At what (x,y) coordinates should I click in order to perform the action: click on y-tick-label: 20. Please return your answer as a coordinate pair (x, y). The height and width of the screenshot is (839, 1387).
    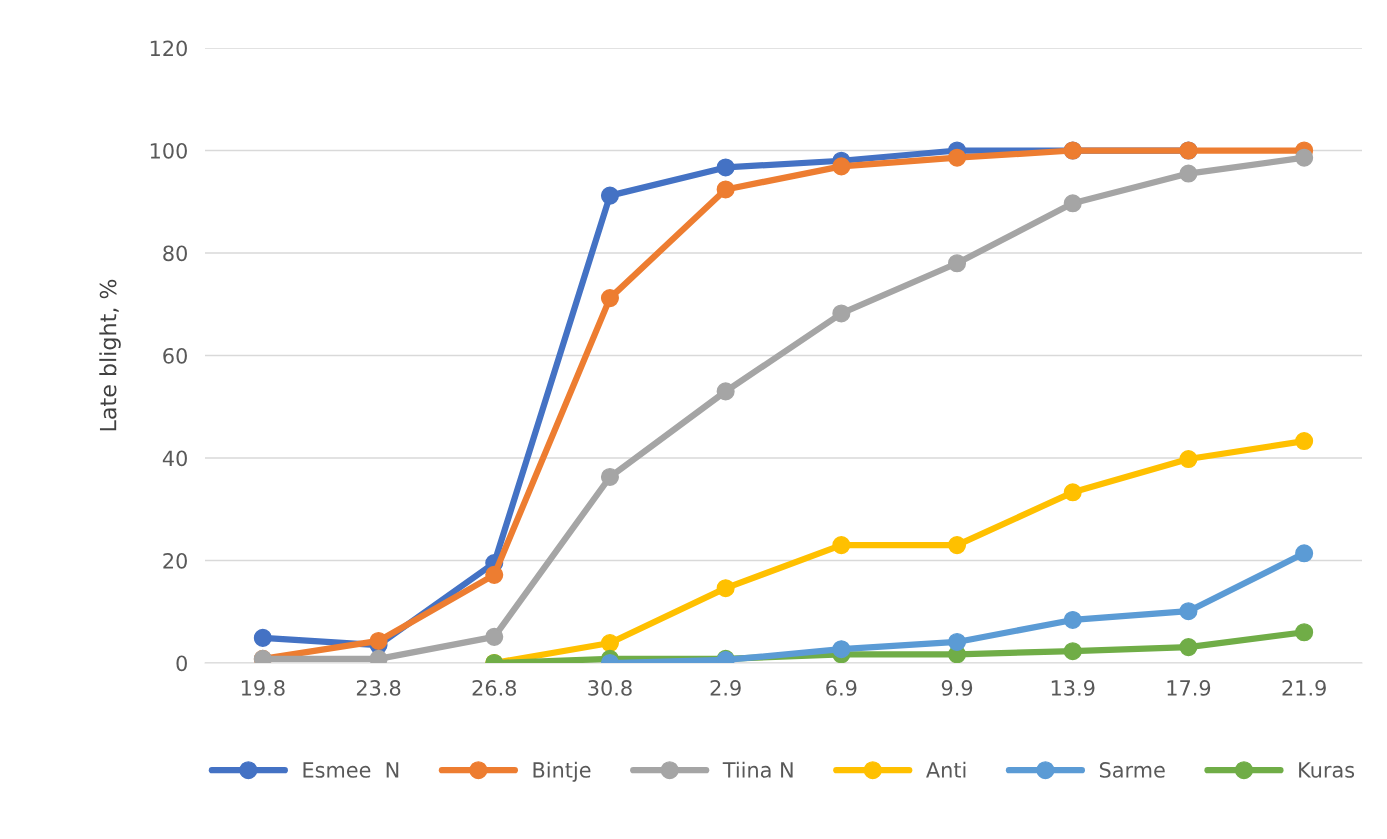
    Looking at the image, I should click on (175, 560).